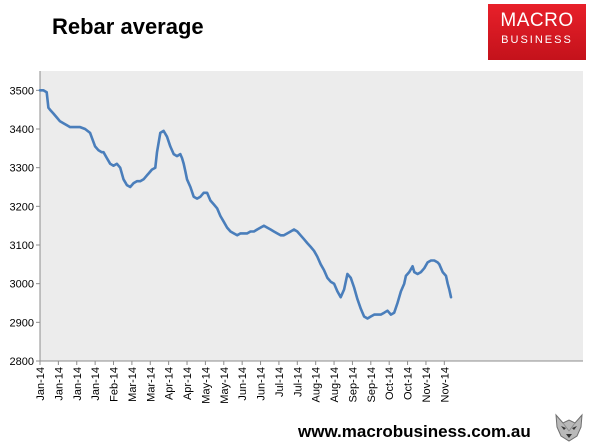 This screenshot has height=445, width=589. What do you see at coordinates (22, 169) in the screenshot?
I see `y-tick-label: 3300` at bounding box center [22, 169].